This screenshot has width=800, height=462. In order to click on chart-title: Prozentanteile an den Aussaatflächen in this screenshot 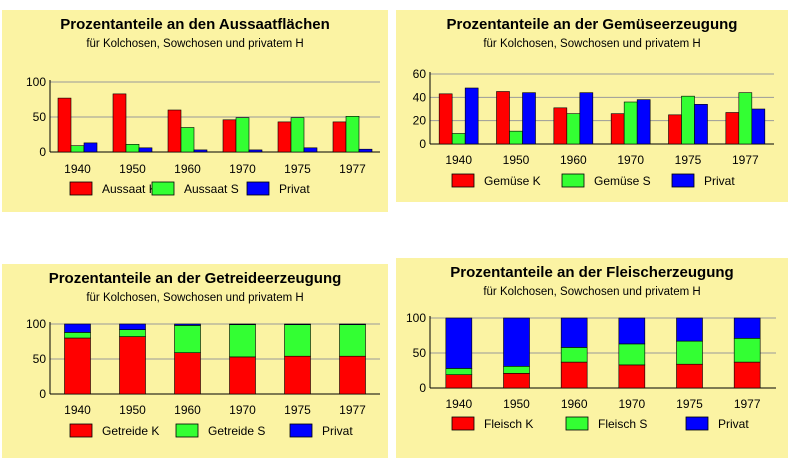, I will do `click(195, 24)`.